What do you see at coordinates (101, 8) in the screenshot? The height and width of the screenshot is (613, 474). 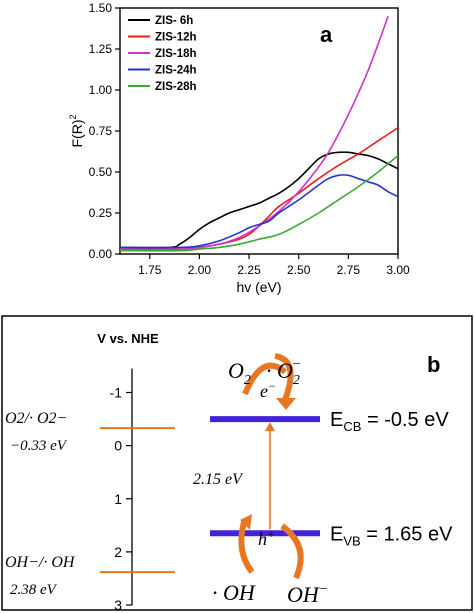 I see `y-tick-label: 1.50` at bounding box center [101, 8].